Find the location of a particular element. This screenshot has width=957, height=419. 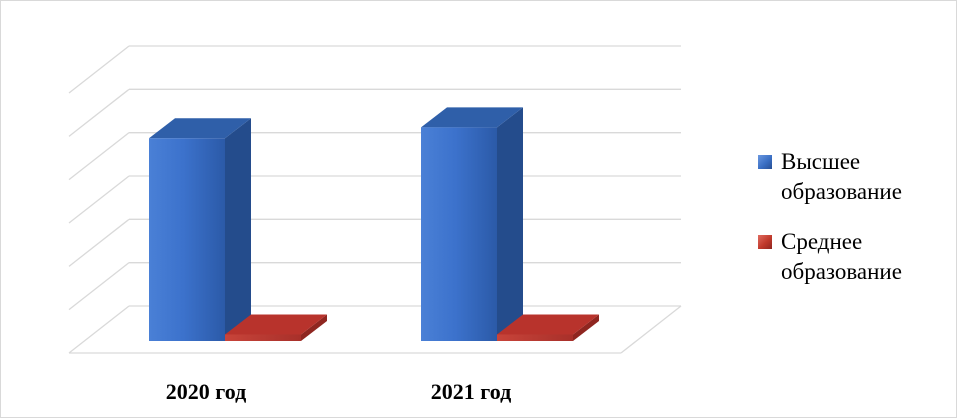

legend-swatch-blue-icon is located at coordinates (765, 162).